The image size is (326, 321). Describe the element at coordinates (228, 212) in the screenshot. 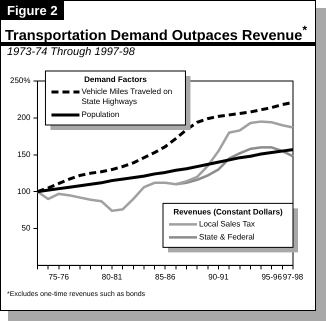

I see `annotation: Revenues (Constant Dollars)` at that location.